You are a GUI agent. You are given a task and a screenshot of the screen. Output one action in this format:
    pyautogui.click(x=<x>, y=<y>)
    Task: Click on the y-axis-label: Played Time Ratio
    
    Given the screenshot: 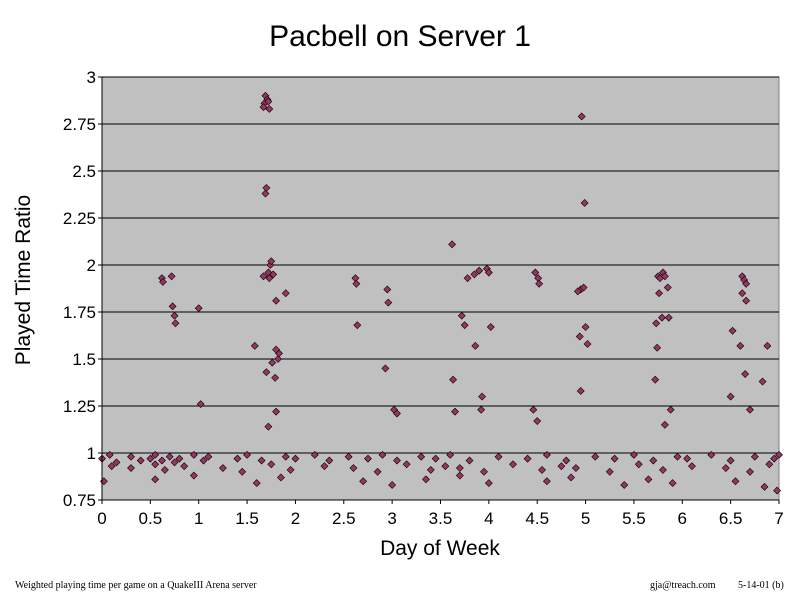 What is the action you would take?
    pyautogui.click(x=23, y=280)
    